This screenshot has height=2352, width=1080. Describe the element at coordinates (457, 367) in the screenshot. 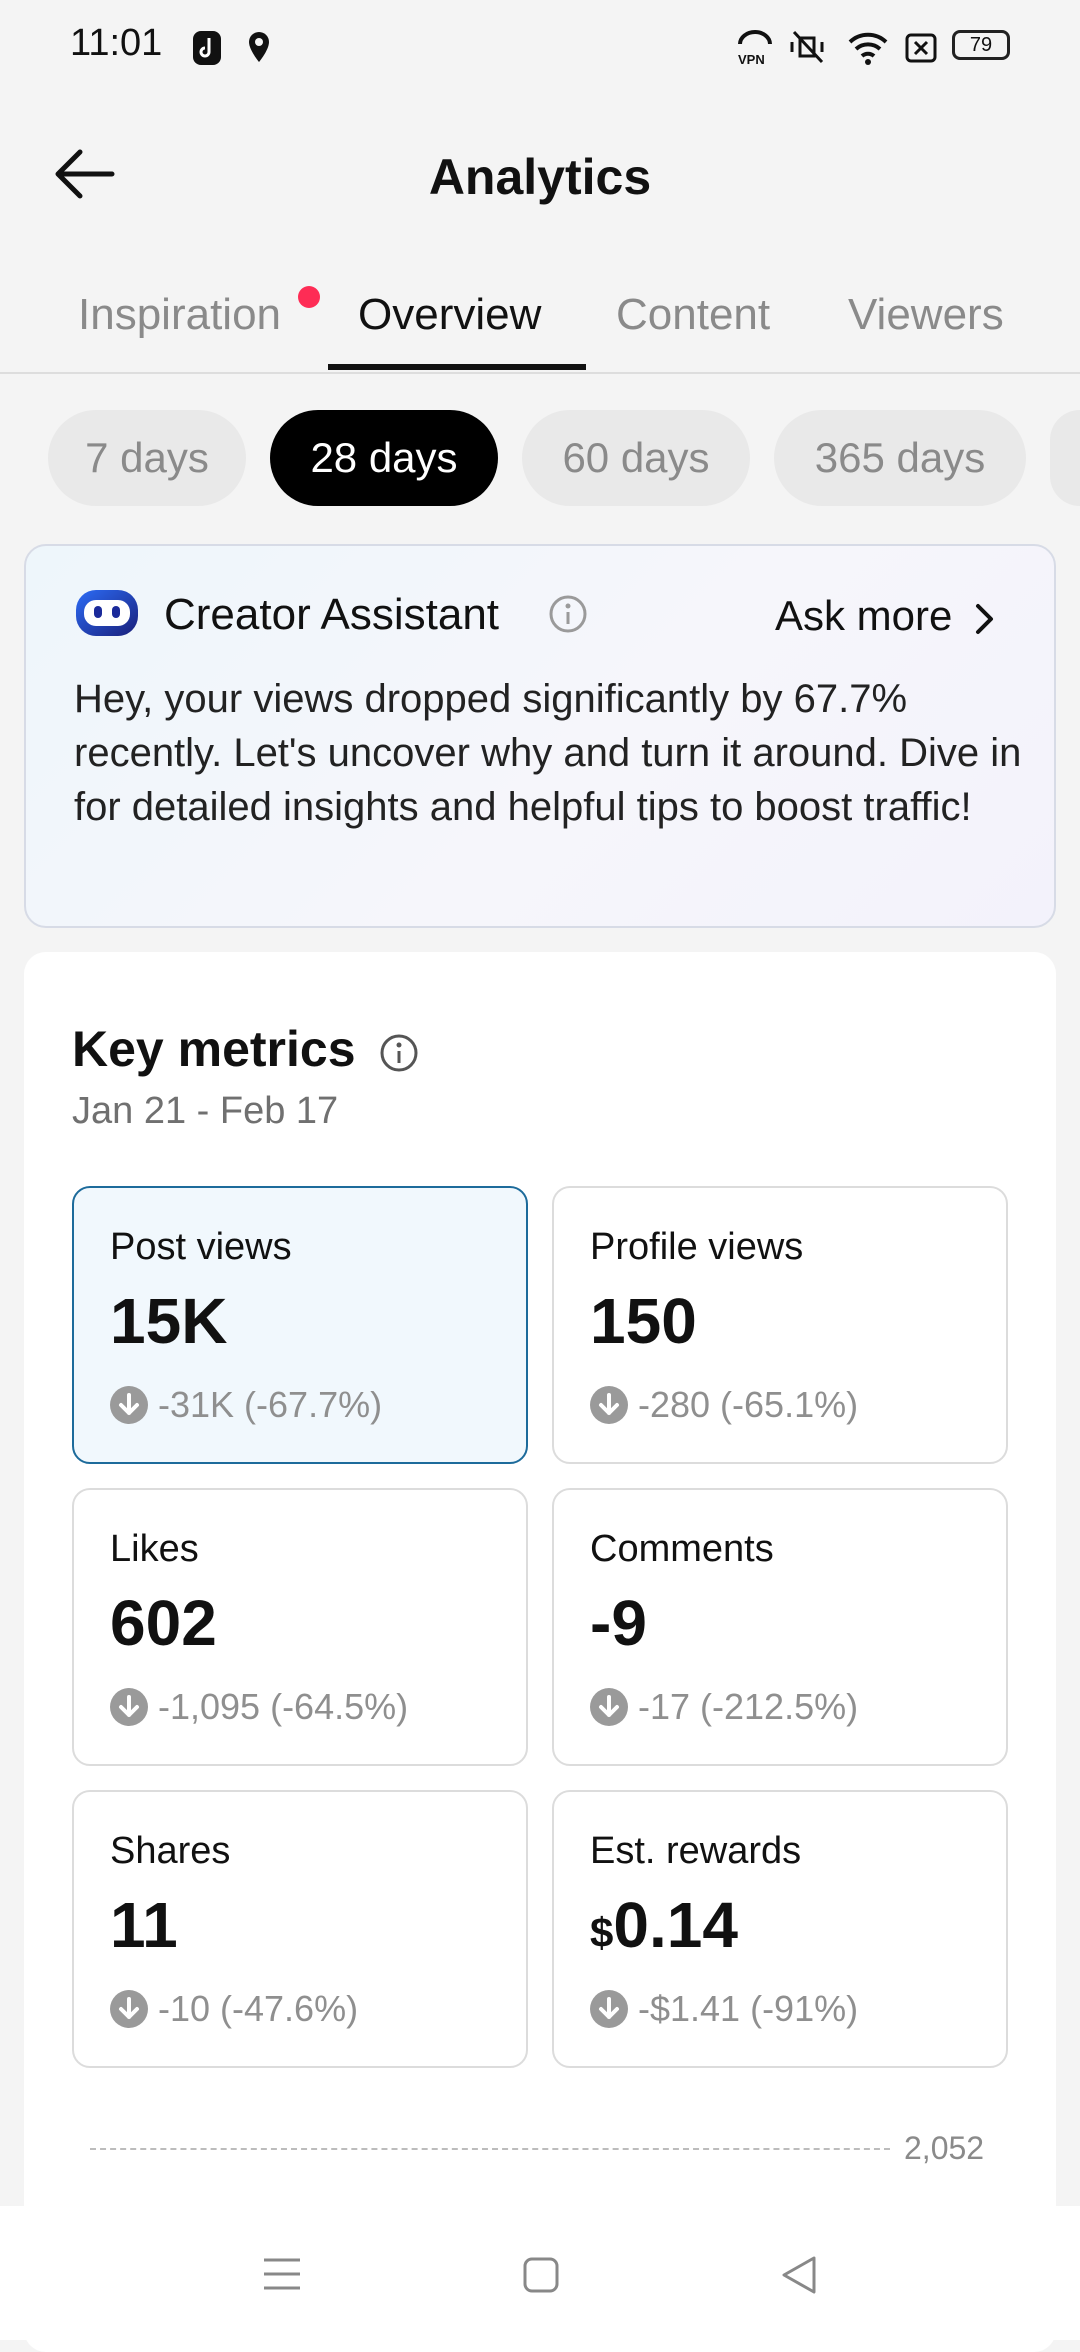

I see `active-tab-indicator` at that location.